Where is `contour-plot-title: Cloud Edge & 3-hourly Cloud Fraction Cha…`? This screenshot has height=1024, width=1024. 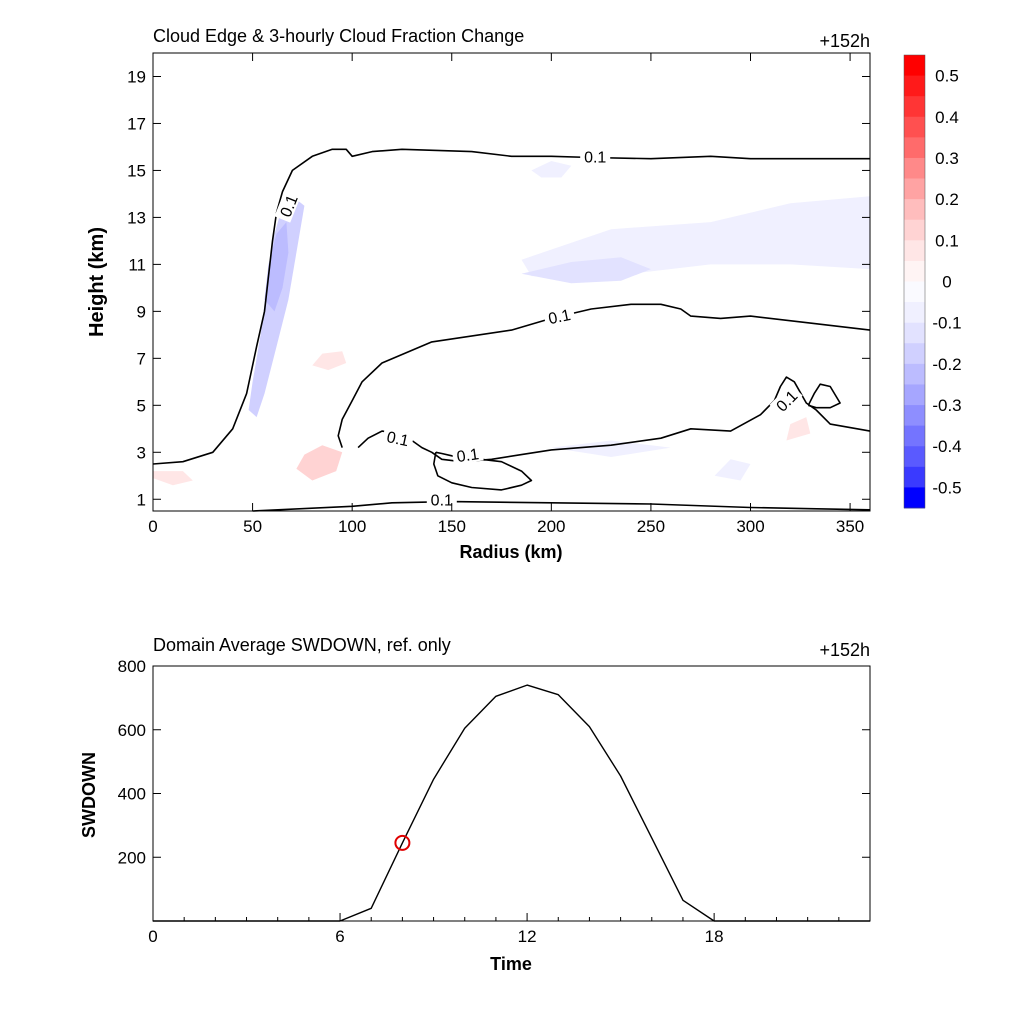
contour-plot-title: Cloud Edge & 3-hourly Cloud Fraction Cha… is located at coordinates (338, 36).